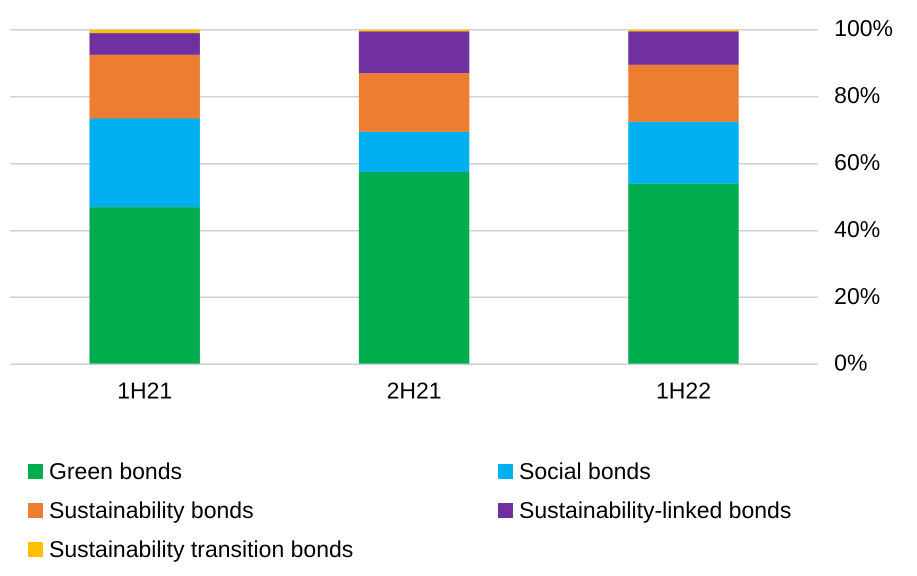 This screenshot has width=917, height=576. What do you see at coordinates (857, 161) in the screenshot?
I see `y-tick-label: 60%` at bounding box center [857, 161].